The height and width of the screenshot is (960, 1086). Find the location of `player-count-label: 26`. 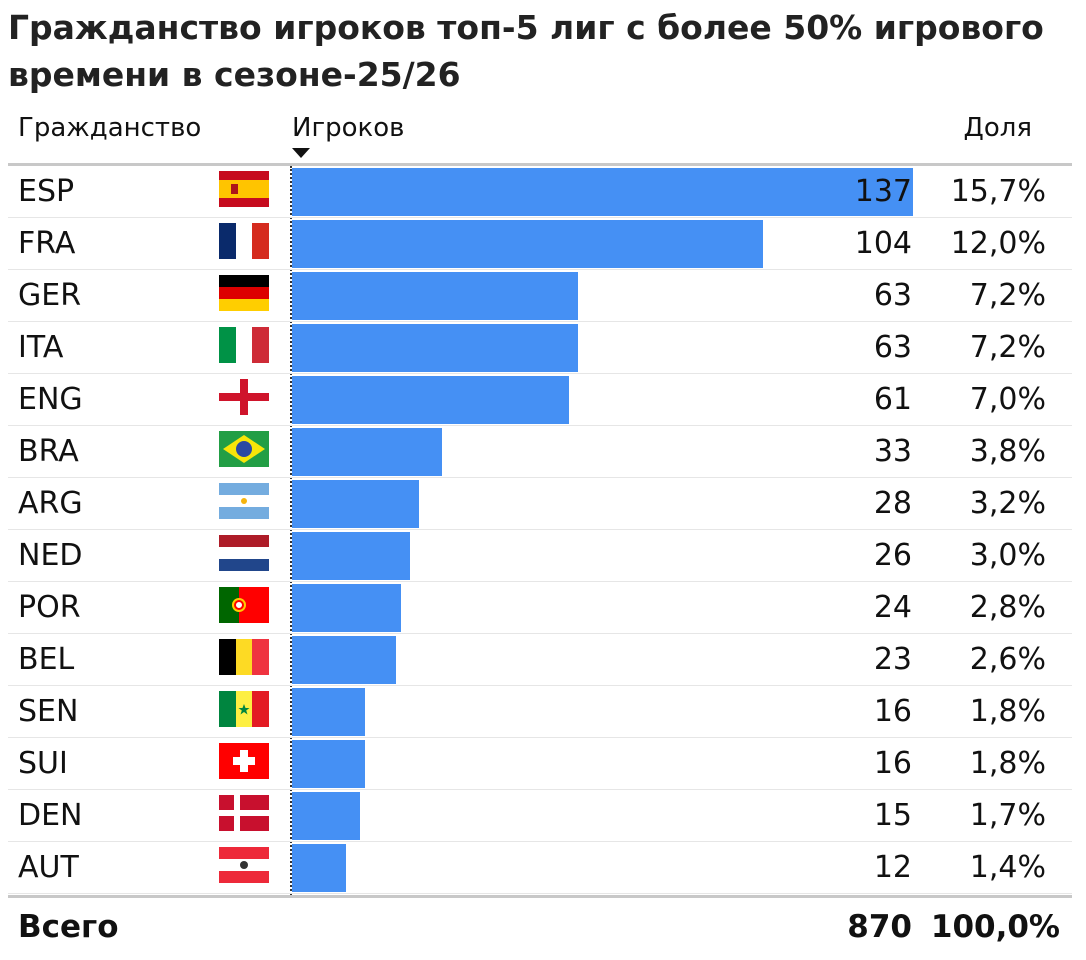

player-count-label: 26 is located at coordinates (892, 555).